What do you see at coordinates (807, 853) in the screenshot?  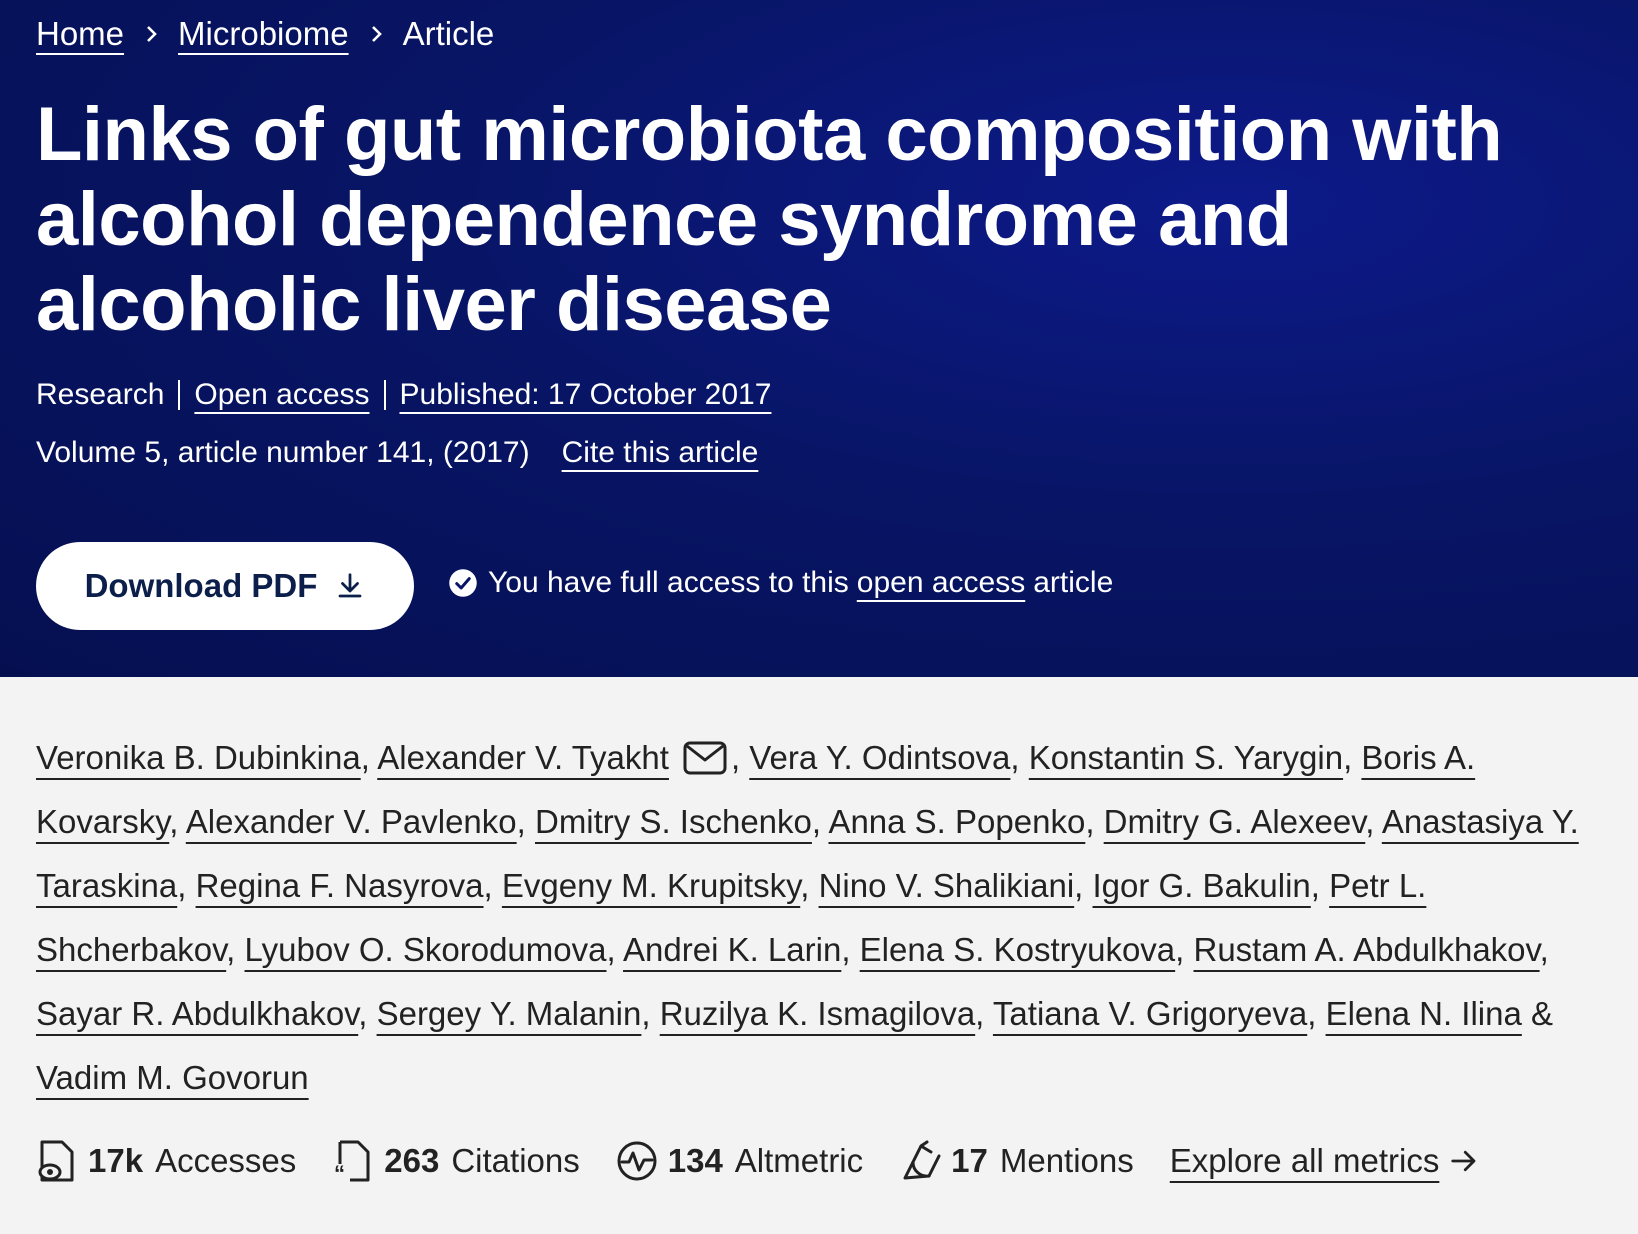 I see `author-link: Anastasiya Y. Taraskina` at bounding box center [807, 853].